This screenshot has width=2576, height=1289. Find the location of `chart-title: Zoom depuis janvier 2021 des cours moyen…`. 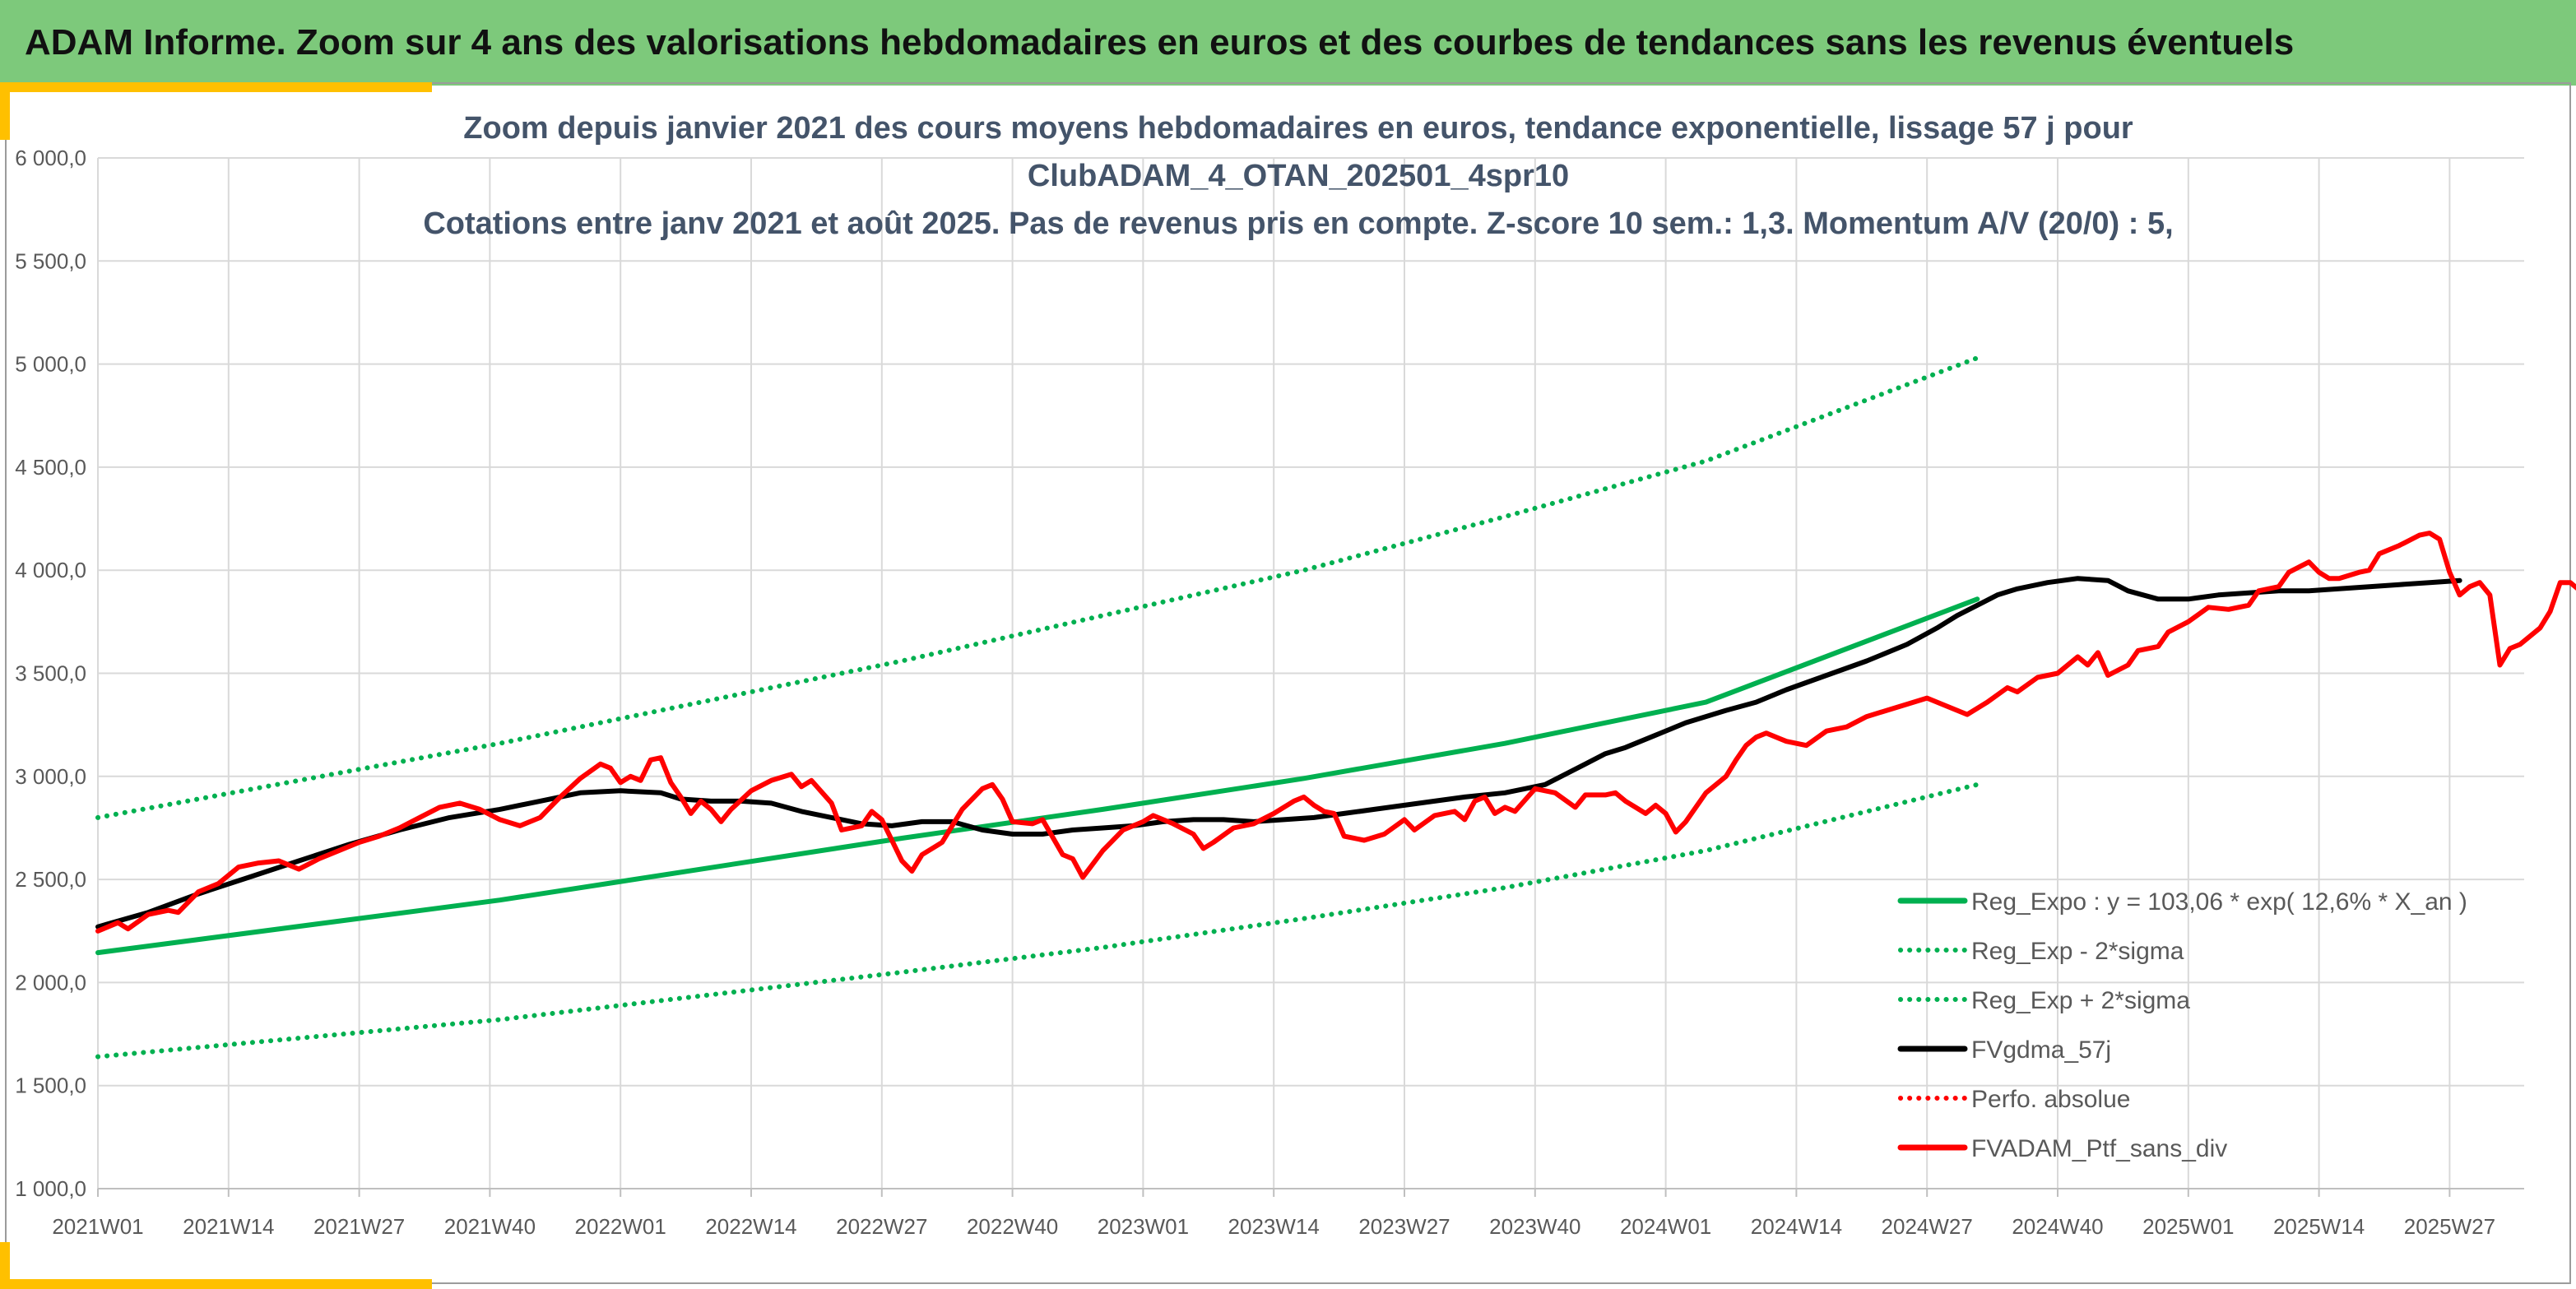

chart-title: Zoom depuis janvier 2021 des cours moyen… is located at coordinates (1298, 176).